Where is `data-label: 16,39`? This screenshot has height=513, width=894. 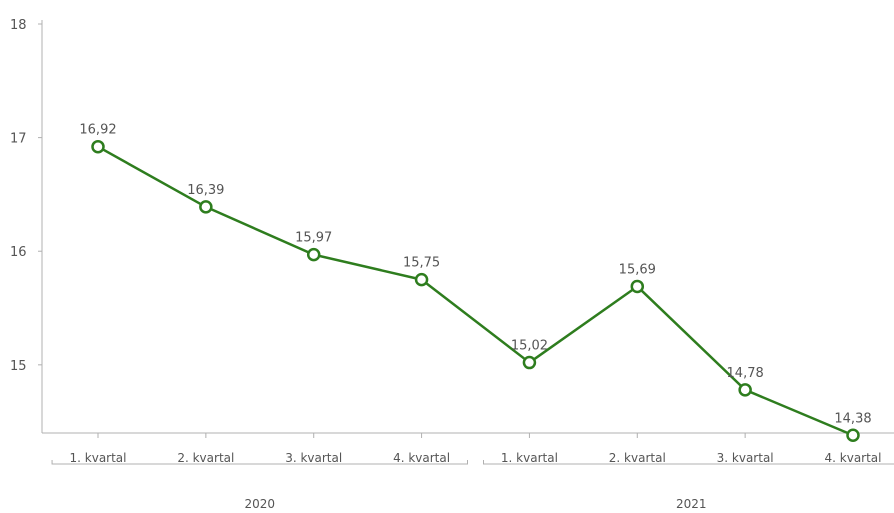
data-label: 16,39 is located at coordinates (205, 190).